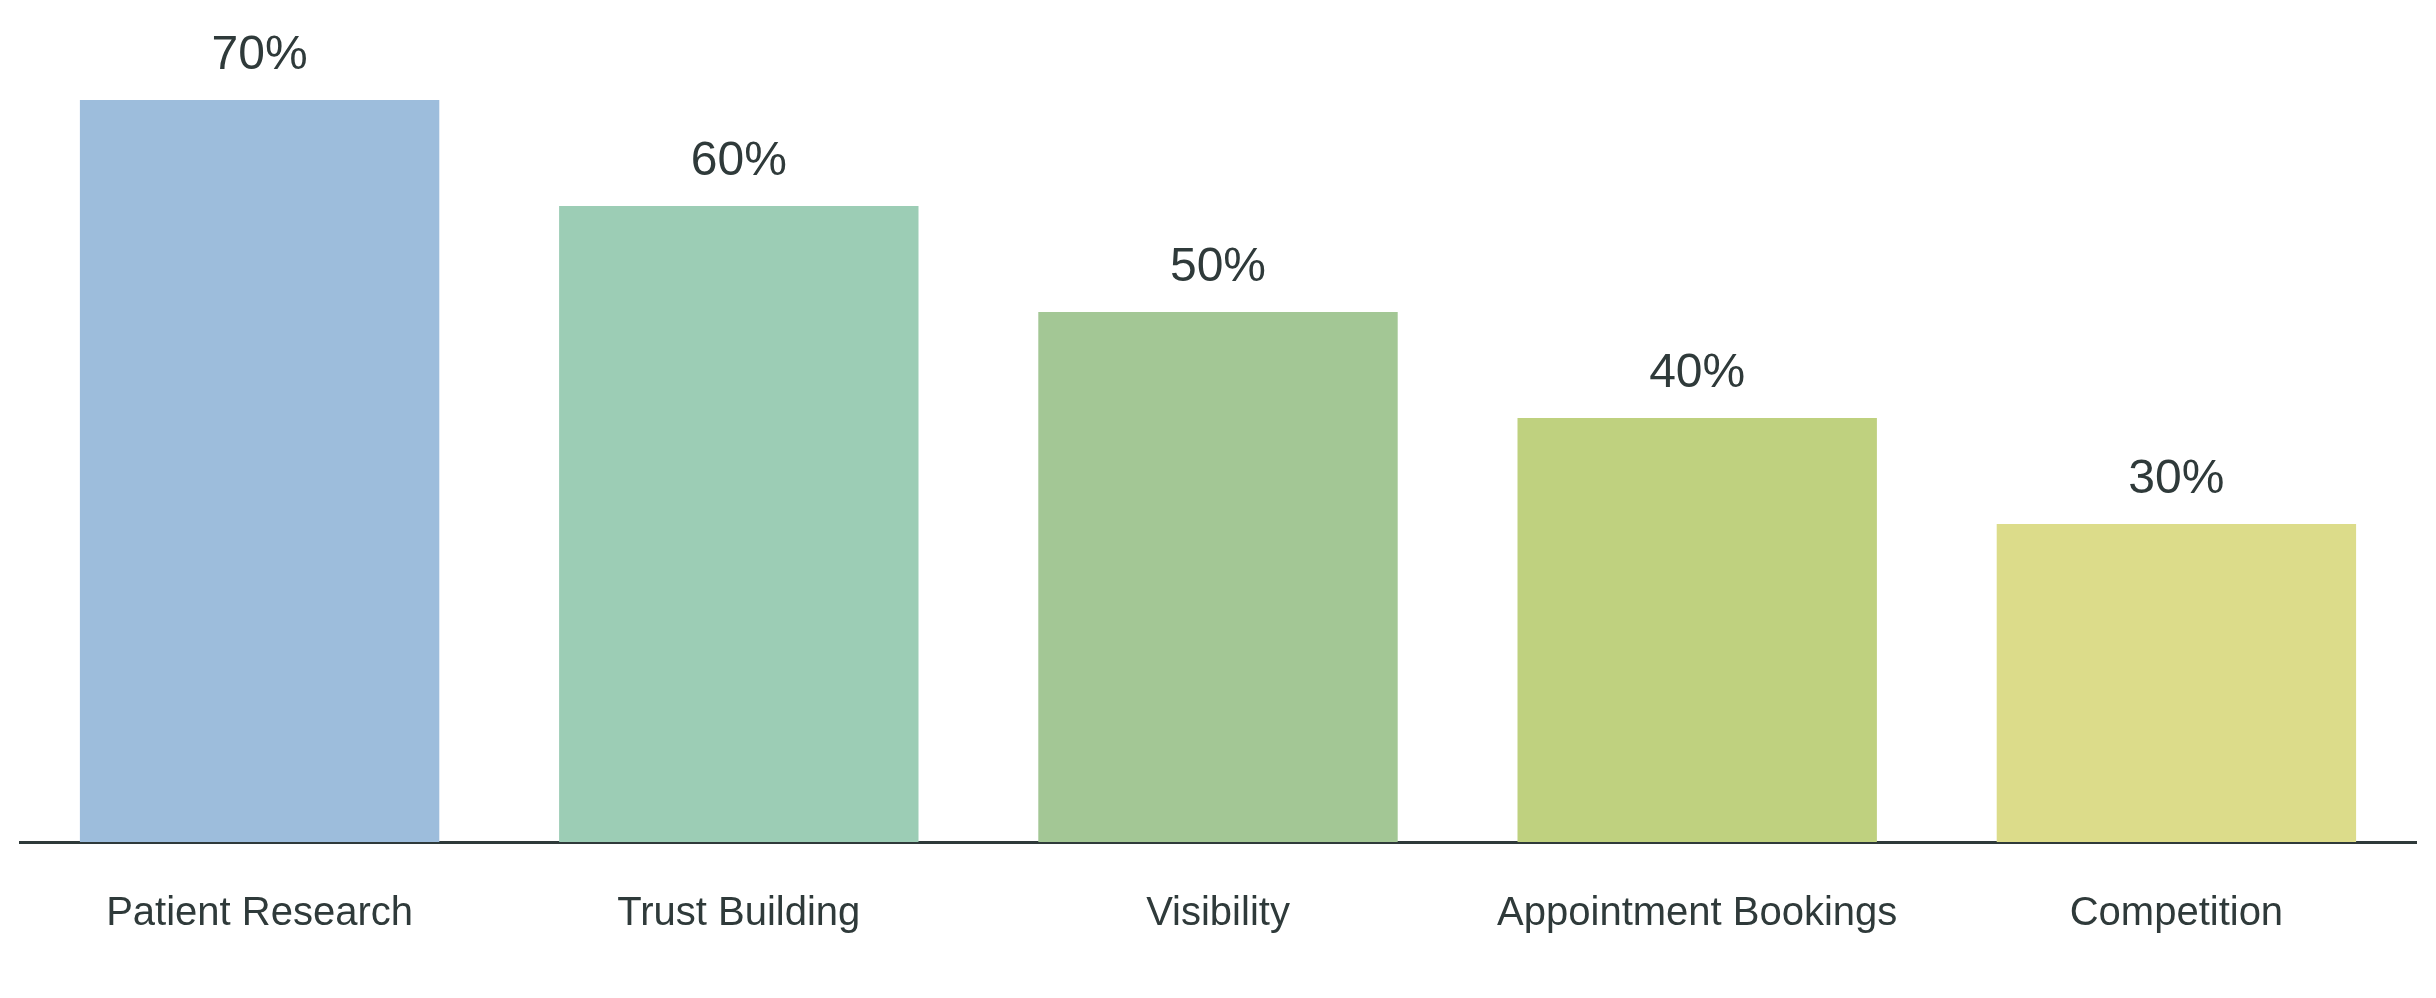 Image resolution: width=2436 pixels, height=998 pixels. I want to click on x-tick-label: Competition, so click(2176, 911).